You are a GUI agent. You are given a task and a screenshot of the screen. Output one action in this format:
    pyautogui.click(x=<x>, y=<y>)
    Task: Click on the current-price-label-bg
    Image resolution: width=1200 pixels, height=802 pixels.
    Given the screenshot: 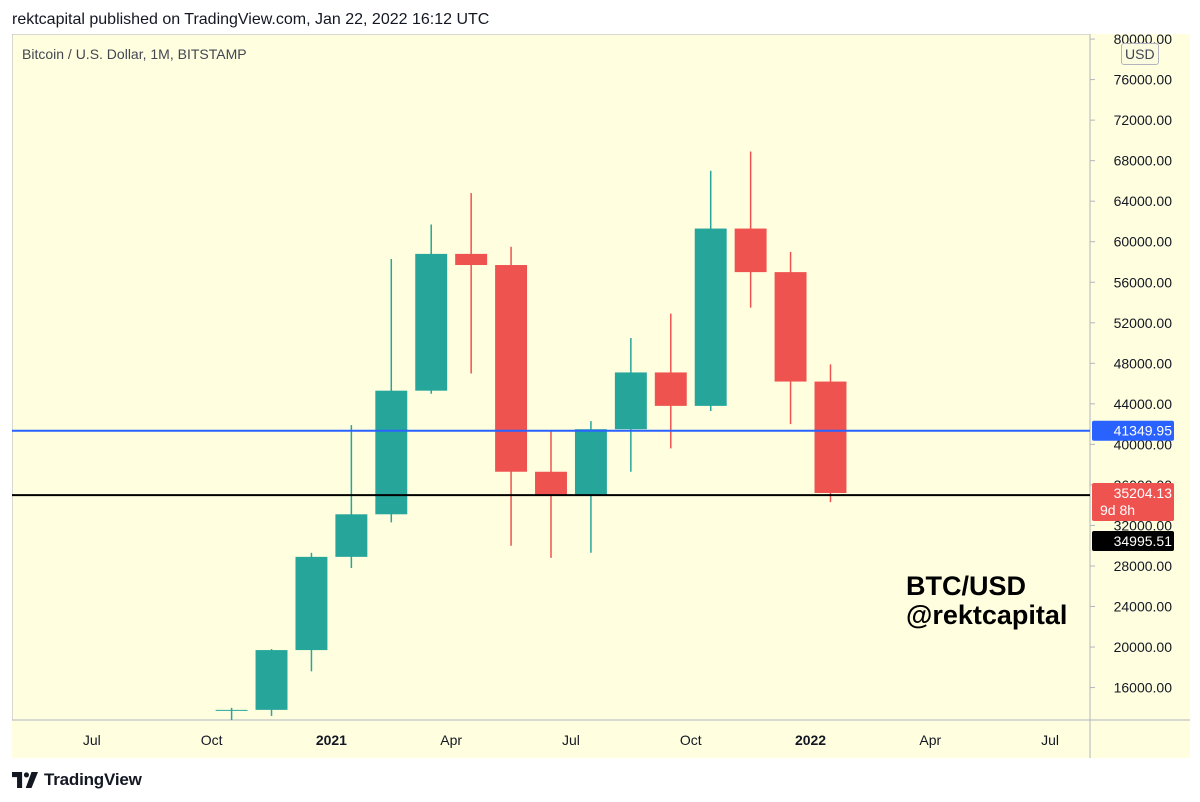 What is the action you would take?
    pyautogui.click(x=1133, y=501)
    